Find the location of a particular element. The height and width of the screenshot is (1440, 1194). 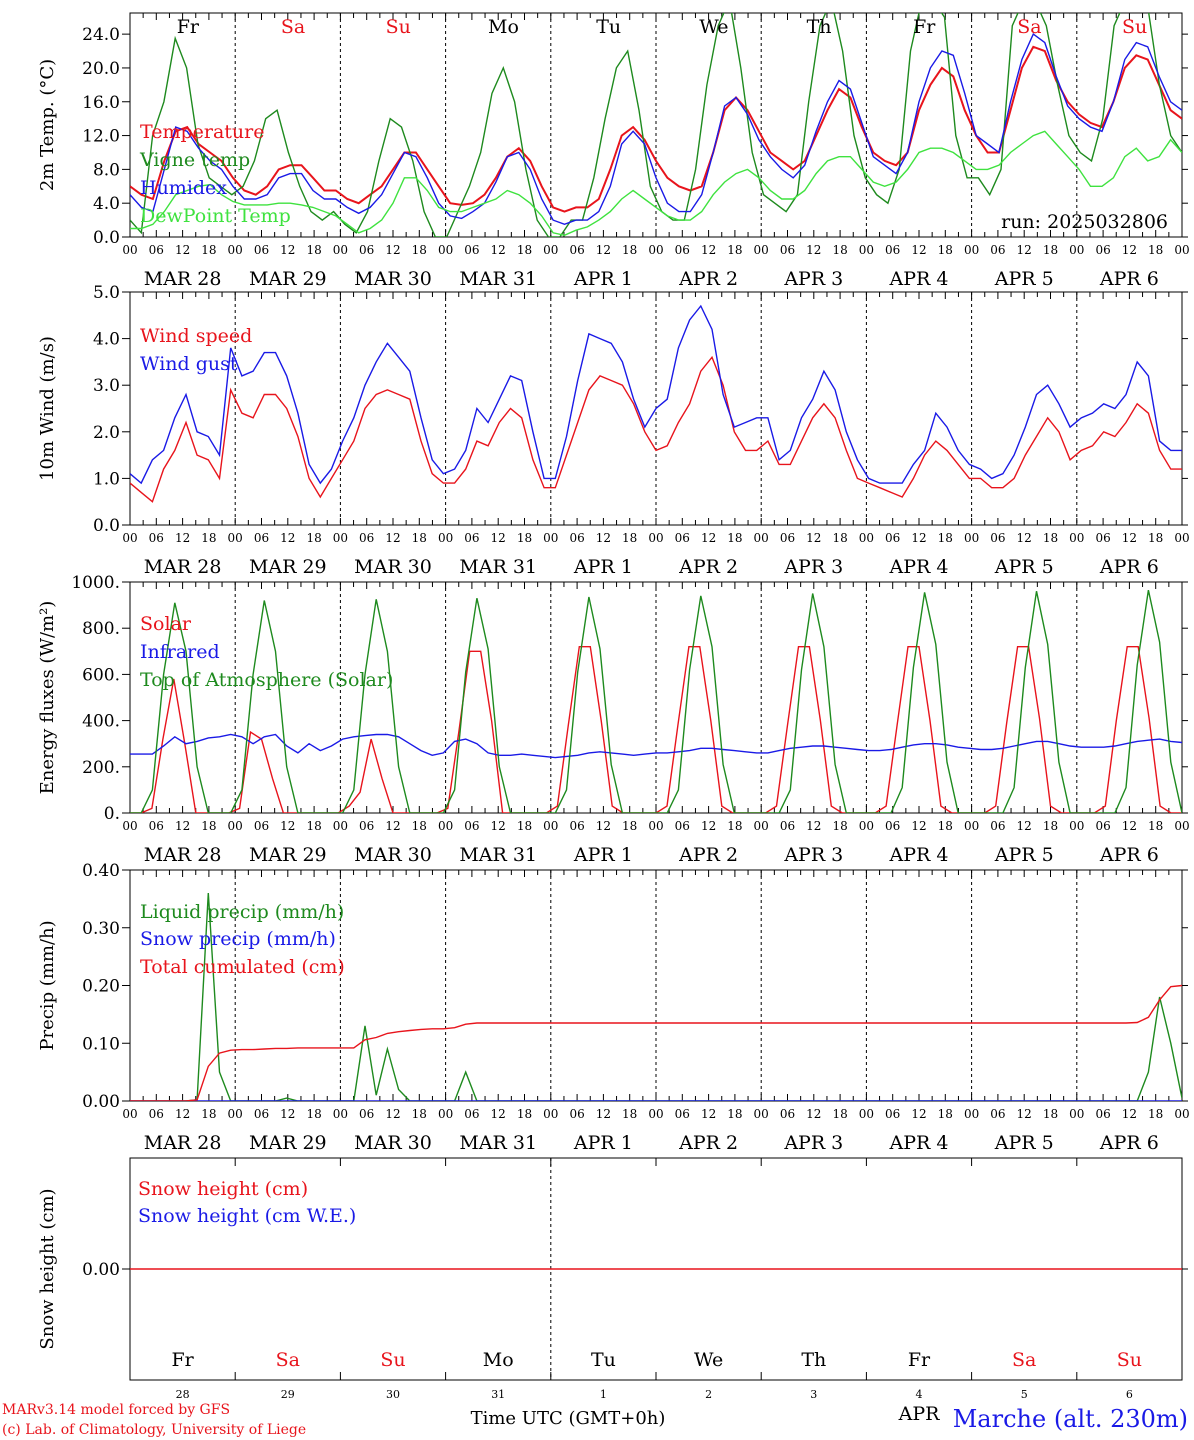

y-tick-label: 0.20 is located at coordinates (101, 987).